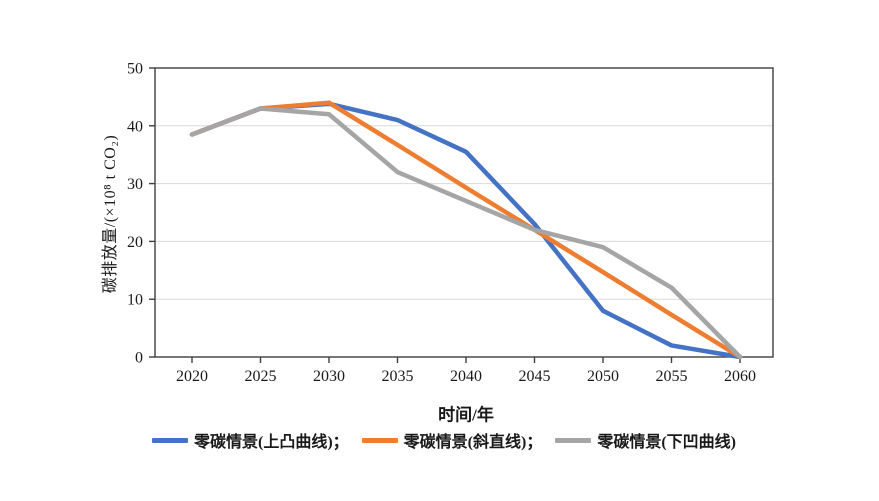 This screenshot has width=879, height=501. Describe the element at coordinates (135, 69) in the screenshot. I see `y-tick-label-50: 50` at that location.